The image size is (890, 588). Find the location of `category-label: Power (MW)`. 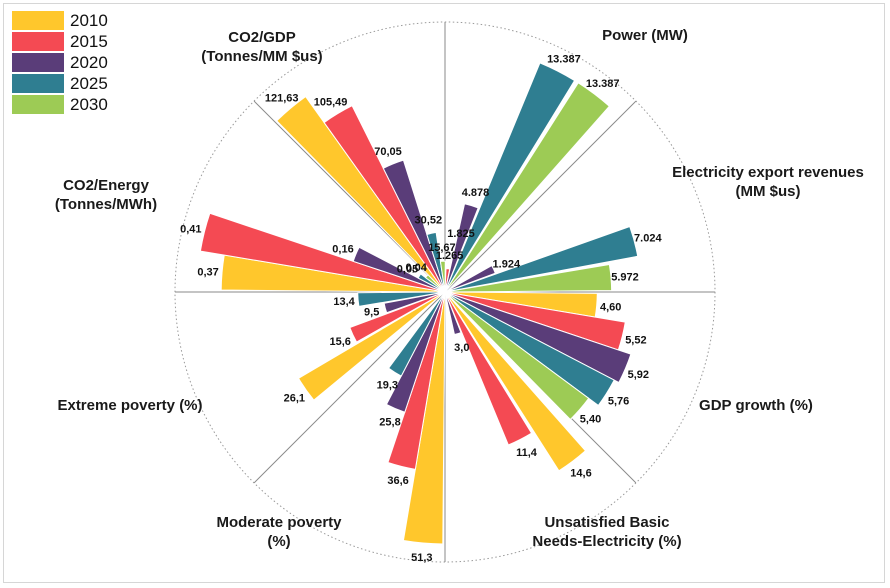

category-label: Power (MW) is located at coordinates (645, 35).